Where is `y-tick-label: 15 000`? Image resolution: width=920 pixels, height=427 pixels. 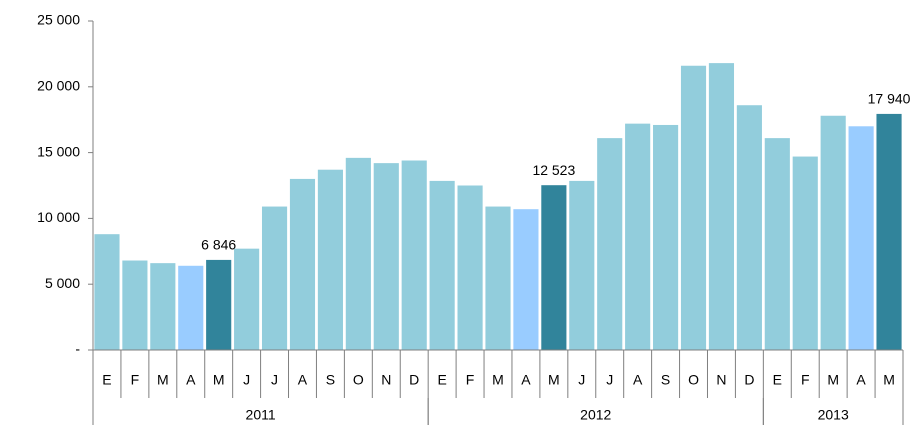
y-tick-label: 15 000 is located at coordinates (58, 151).